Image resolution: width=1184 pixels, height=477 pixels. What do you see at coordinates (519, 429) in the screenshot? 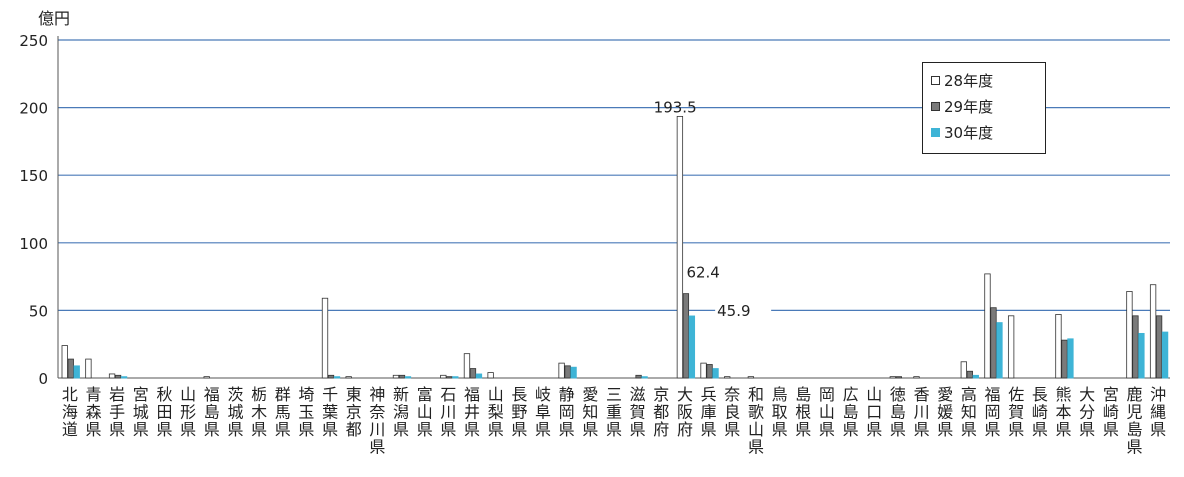
I see `x-tick-label-長野県-2: 県` at bounding box center [519, 429].